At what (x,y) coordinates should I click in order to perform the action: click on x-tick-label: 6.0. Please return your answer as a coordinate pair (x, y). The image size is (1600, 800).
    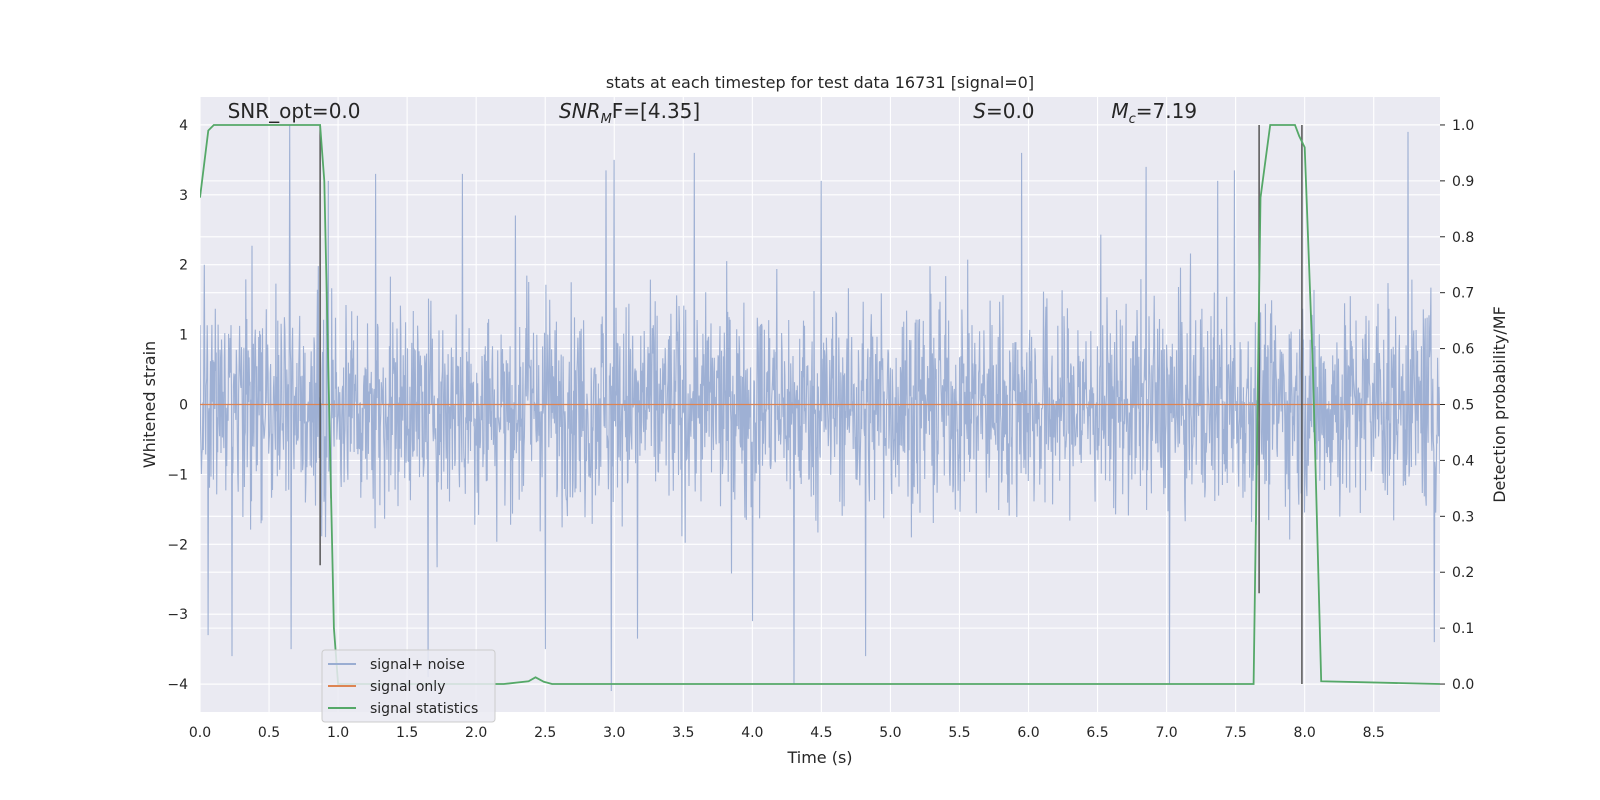
    Looking at the image, I should click on (1028, 733).